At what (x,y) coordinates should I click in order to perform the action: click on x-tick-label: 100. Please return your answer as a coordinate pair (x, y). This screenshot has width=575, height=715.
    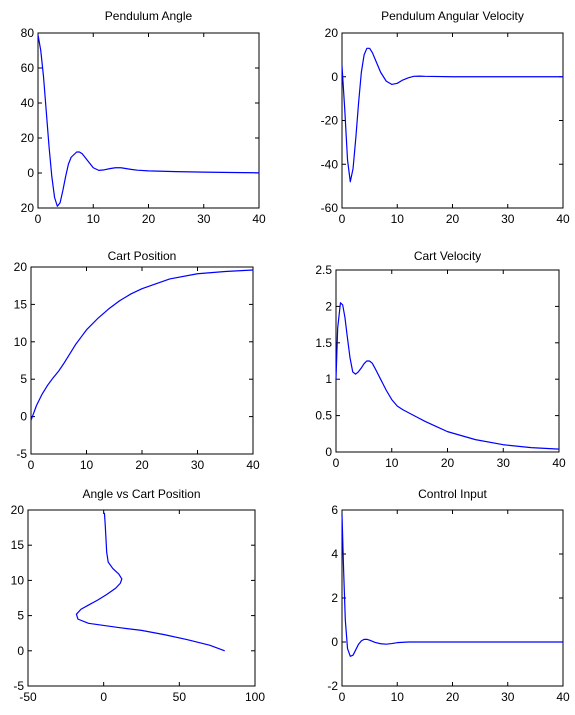
    Looking at the image, I should click on (255, 697).